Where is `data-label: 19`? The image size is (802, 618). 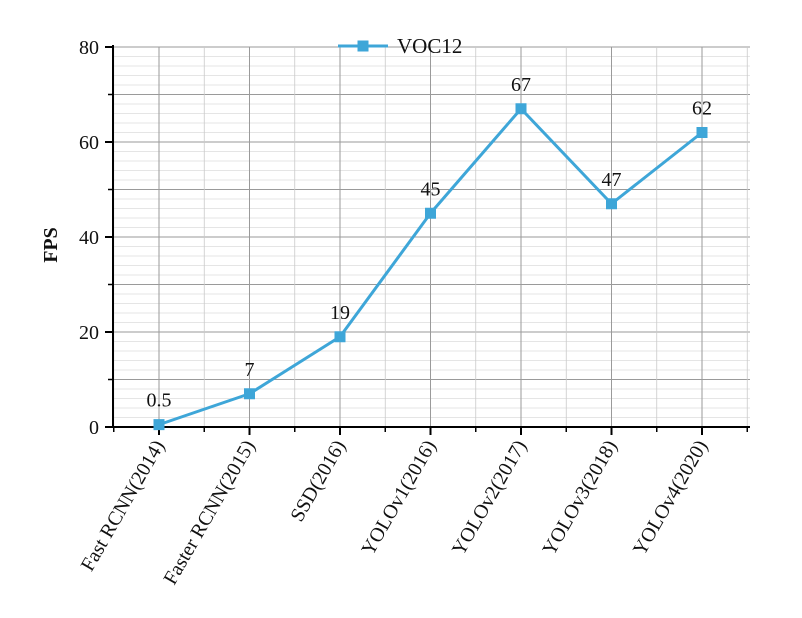 data-label: 19 is located at coordinates (340, 313).